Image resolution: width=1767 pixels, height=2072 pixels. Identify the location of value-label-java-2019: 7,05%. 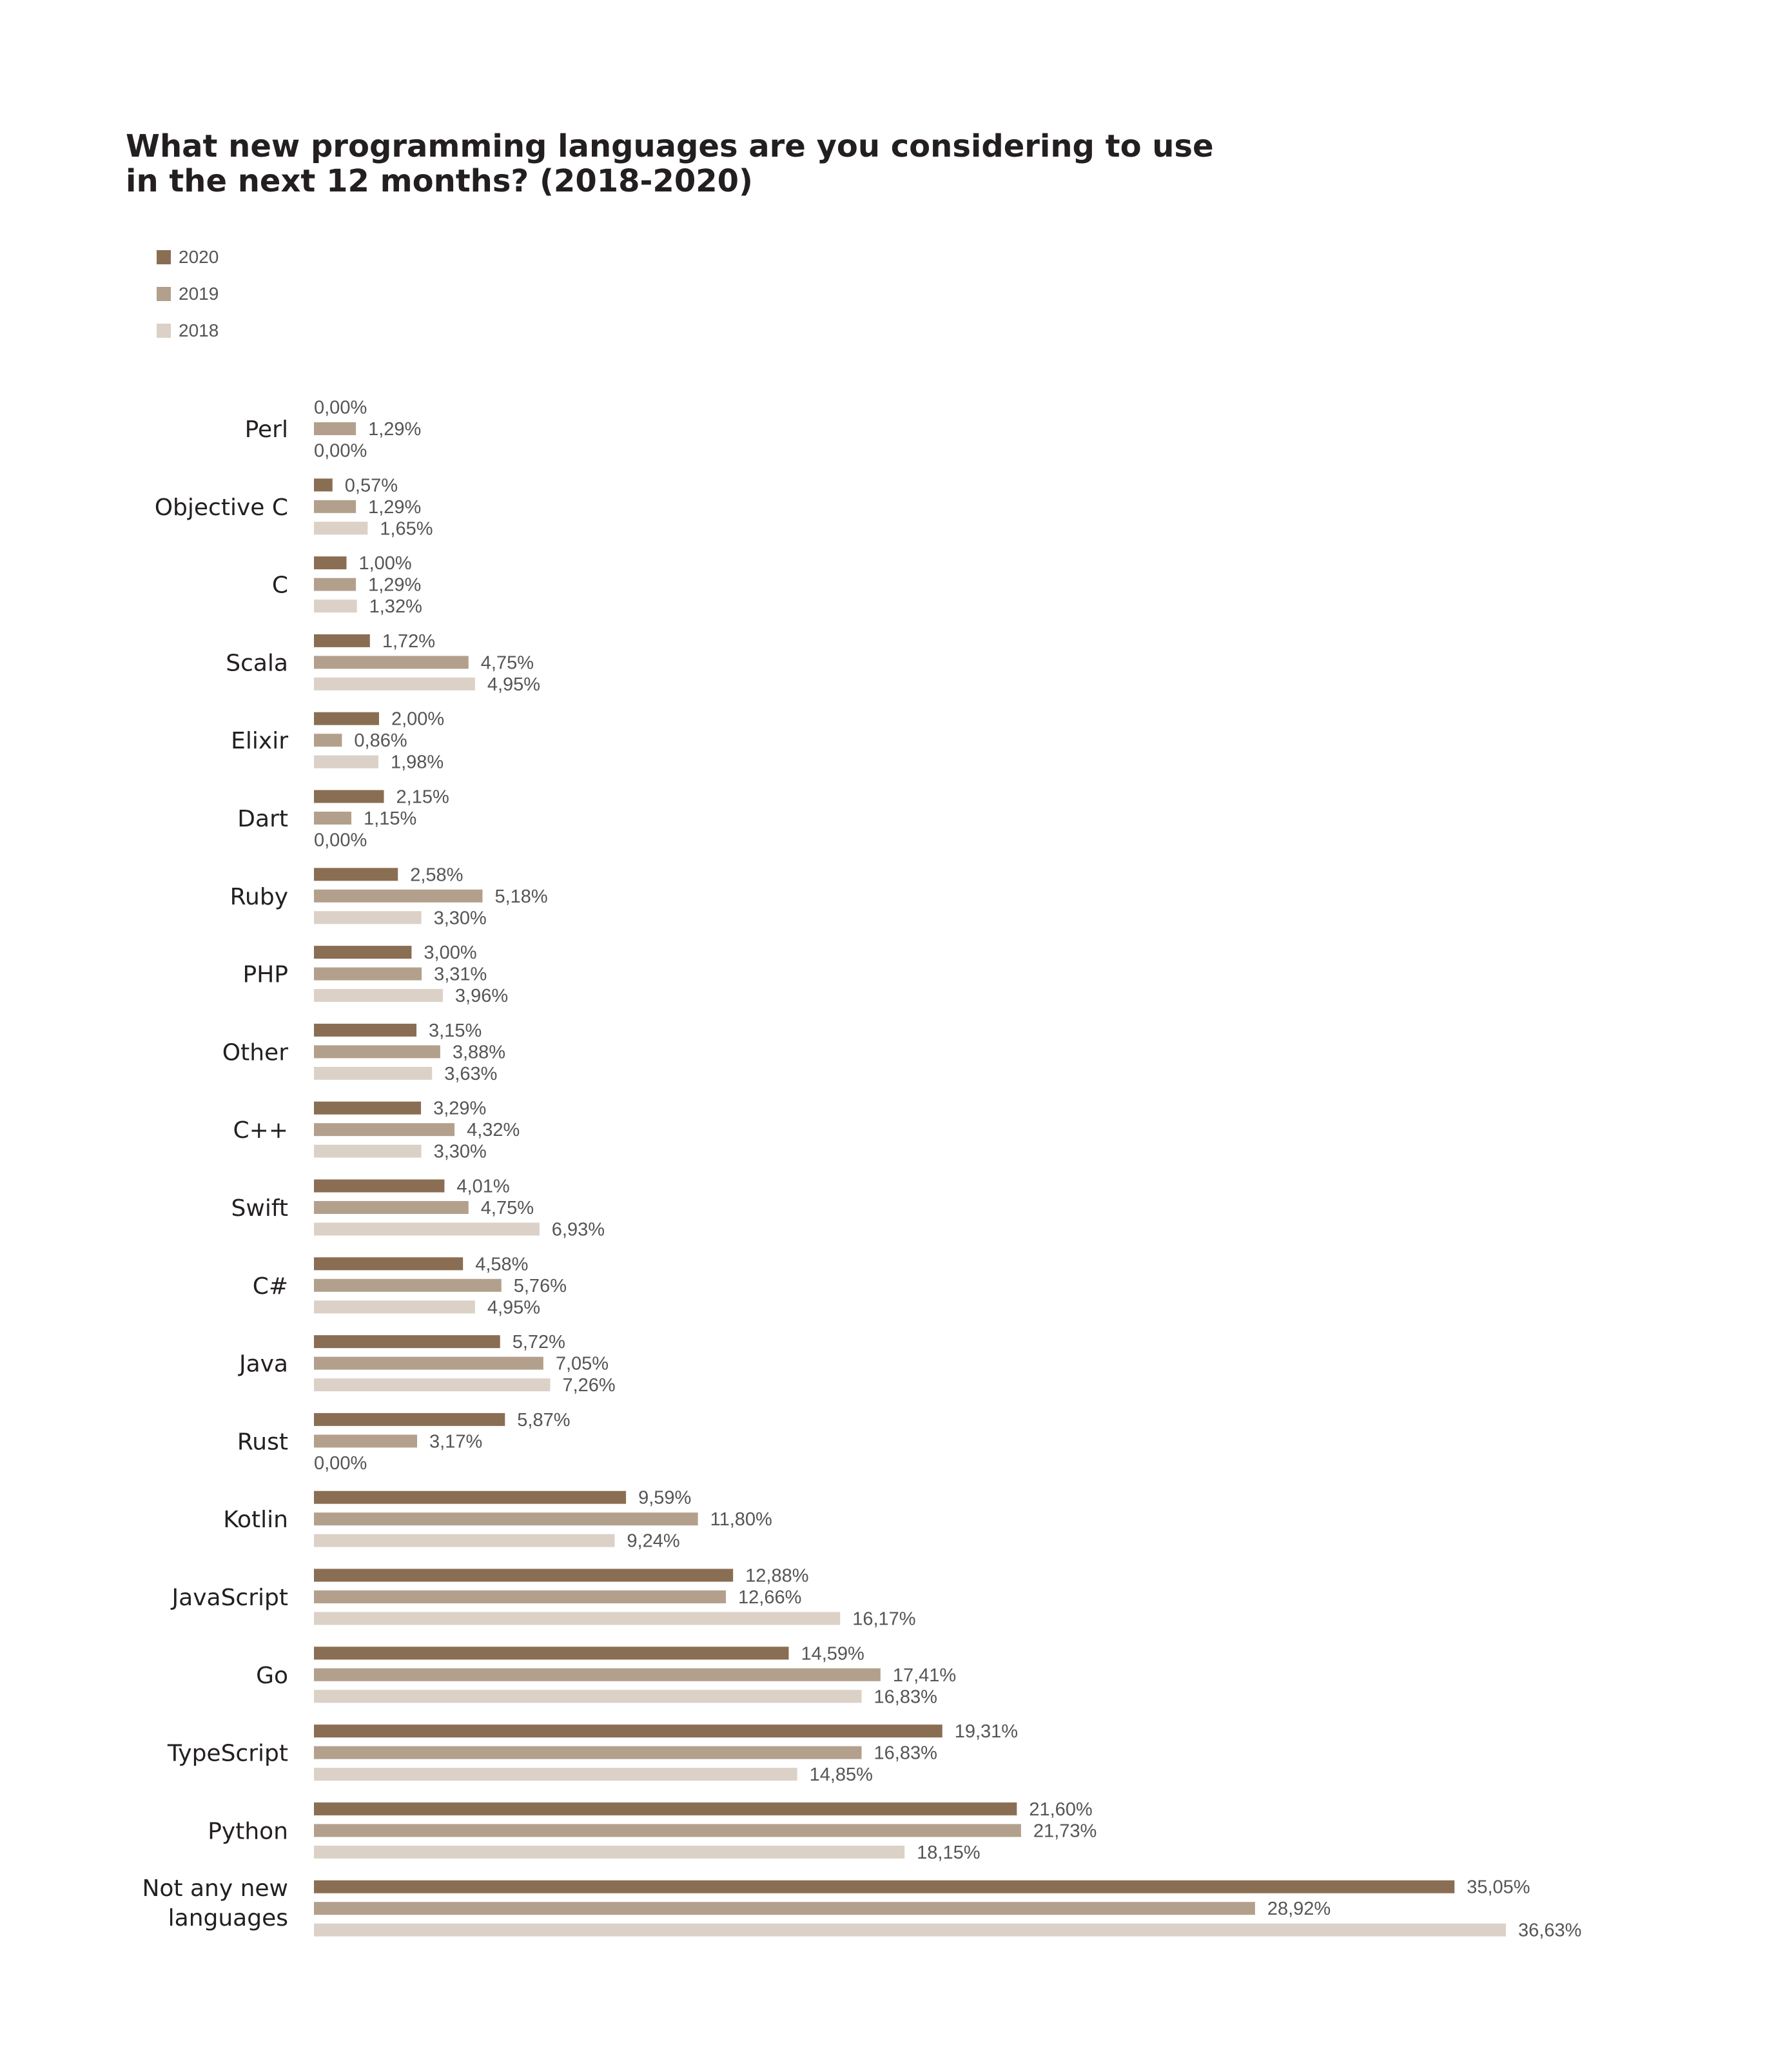
(582, 1364).